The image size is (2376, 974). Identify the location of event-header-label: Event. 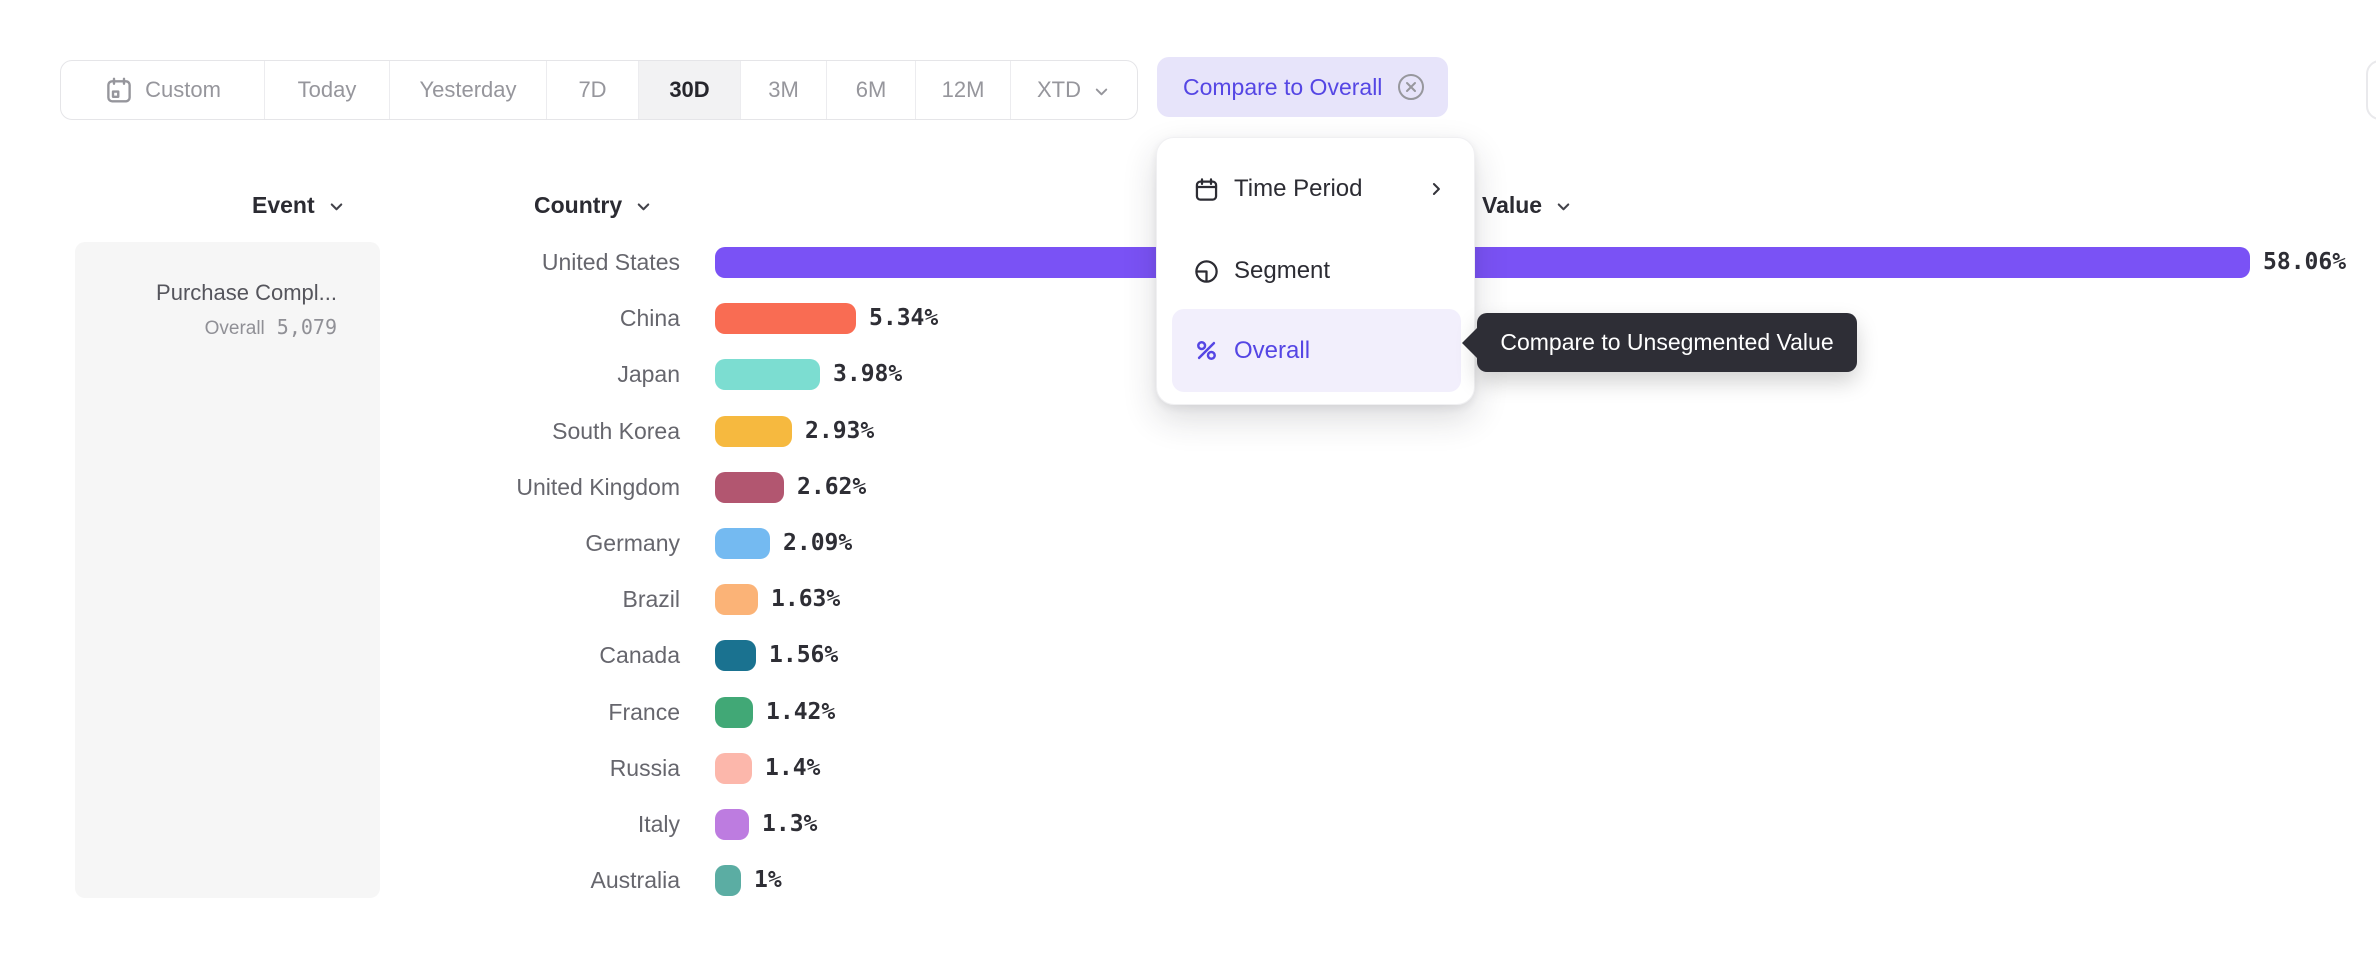
(283, 204).